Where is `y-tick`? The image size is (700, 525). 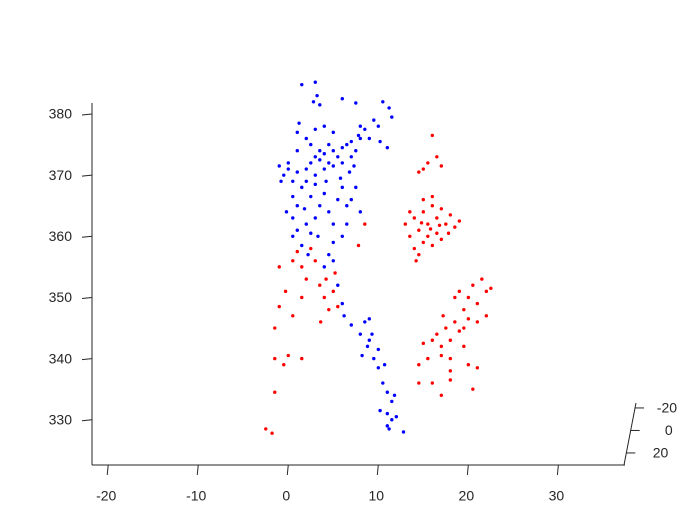
y-tick is located at coordinates (87, 114).